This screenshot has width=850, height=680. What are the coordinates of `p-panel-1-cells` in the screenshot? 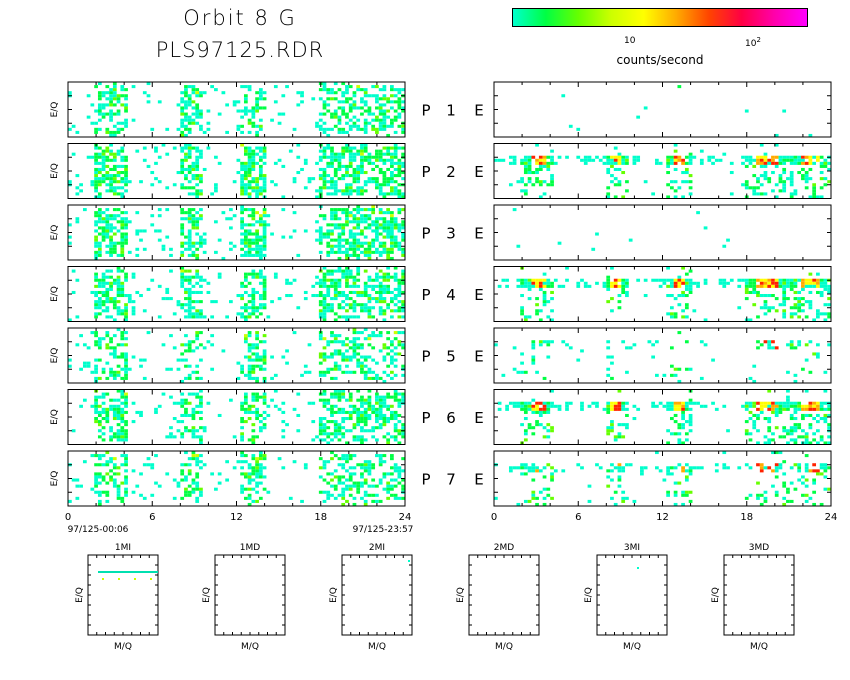 It's located at (236, 109).